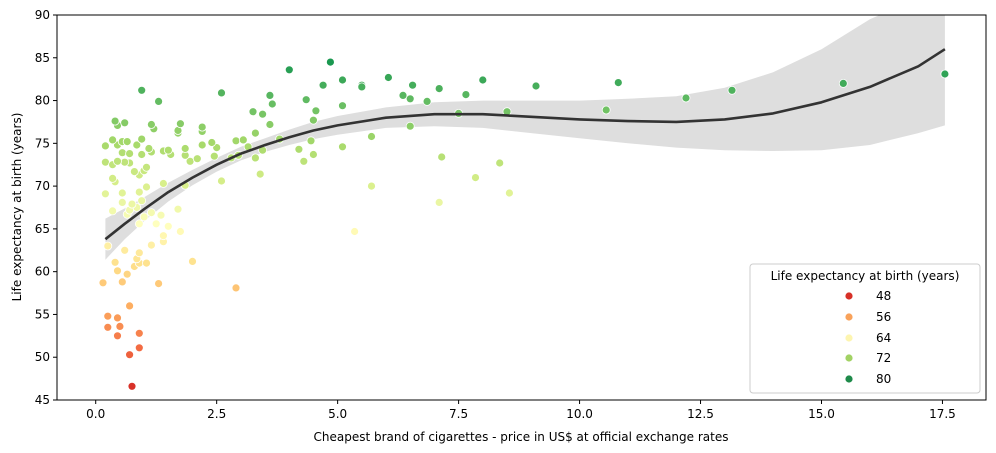 The image size is (996, 453). I want to click on y-tick-label: 80, so click(42, 101).